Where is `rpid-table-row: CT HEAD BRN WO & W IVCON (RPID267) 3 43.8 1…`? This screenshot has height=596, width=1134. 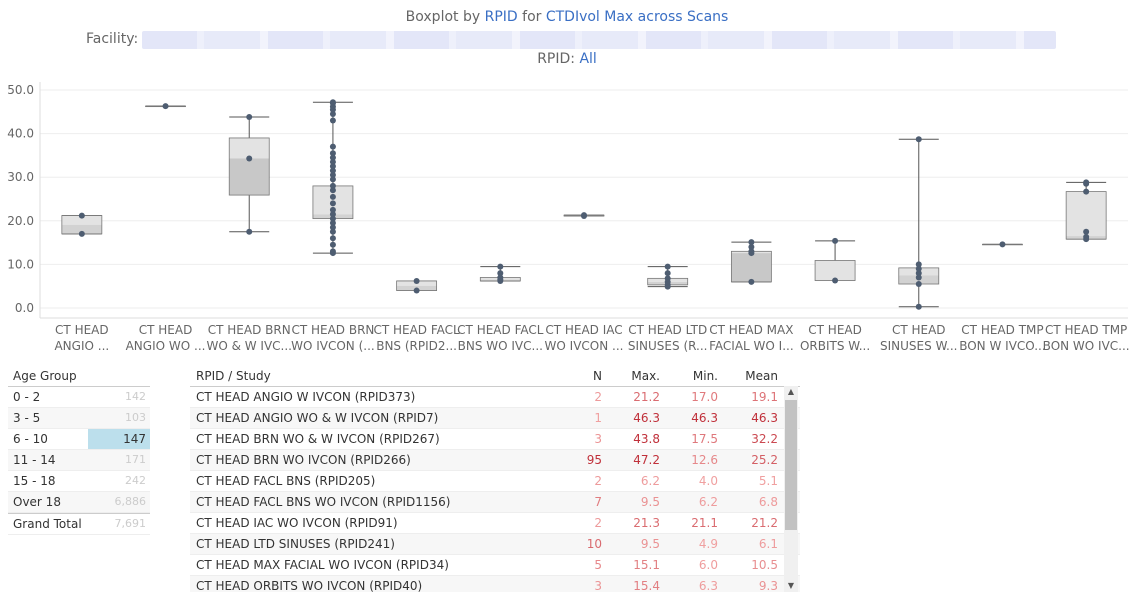 rpid-table-row: CT HEAD BRN WO & W IVCON (RPID267) 3 43.8 1… is located at coordinates (495, 439).